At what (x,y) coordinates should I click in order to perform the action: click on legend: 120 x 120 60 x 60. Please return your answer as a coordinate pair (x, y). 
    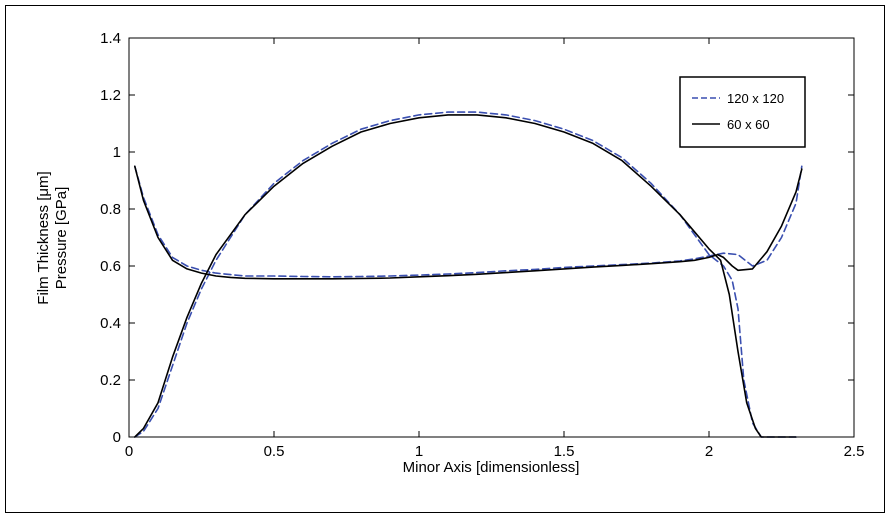
    Looking at the image, I should click on (742, 112).